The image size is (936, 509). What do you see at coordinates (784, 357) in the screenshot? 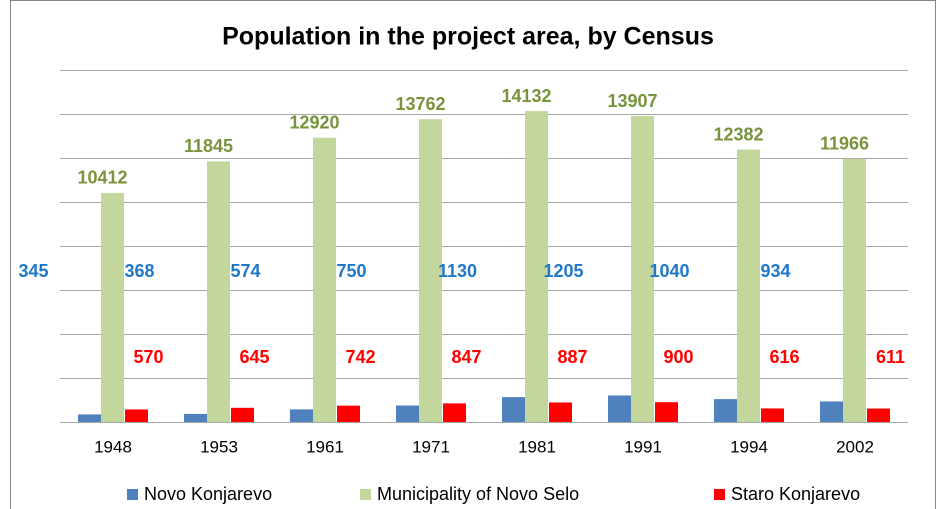
I see `data-label: 616` at bounding box center [784, 357].